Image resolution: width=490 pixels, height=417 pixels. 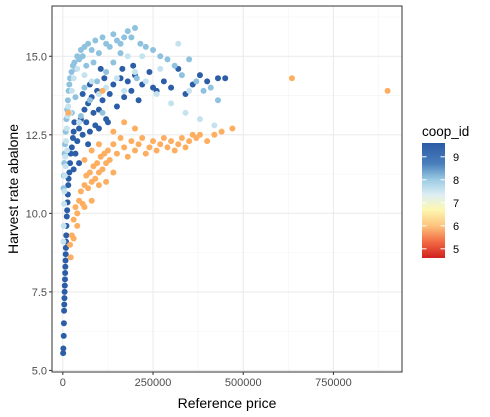 What do you see at coordinates (206, 380) in the screenshot?
I see `x-axis-ticks: 0 250000 500000 750000` at bounding box center [206, 380].